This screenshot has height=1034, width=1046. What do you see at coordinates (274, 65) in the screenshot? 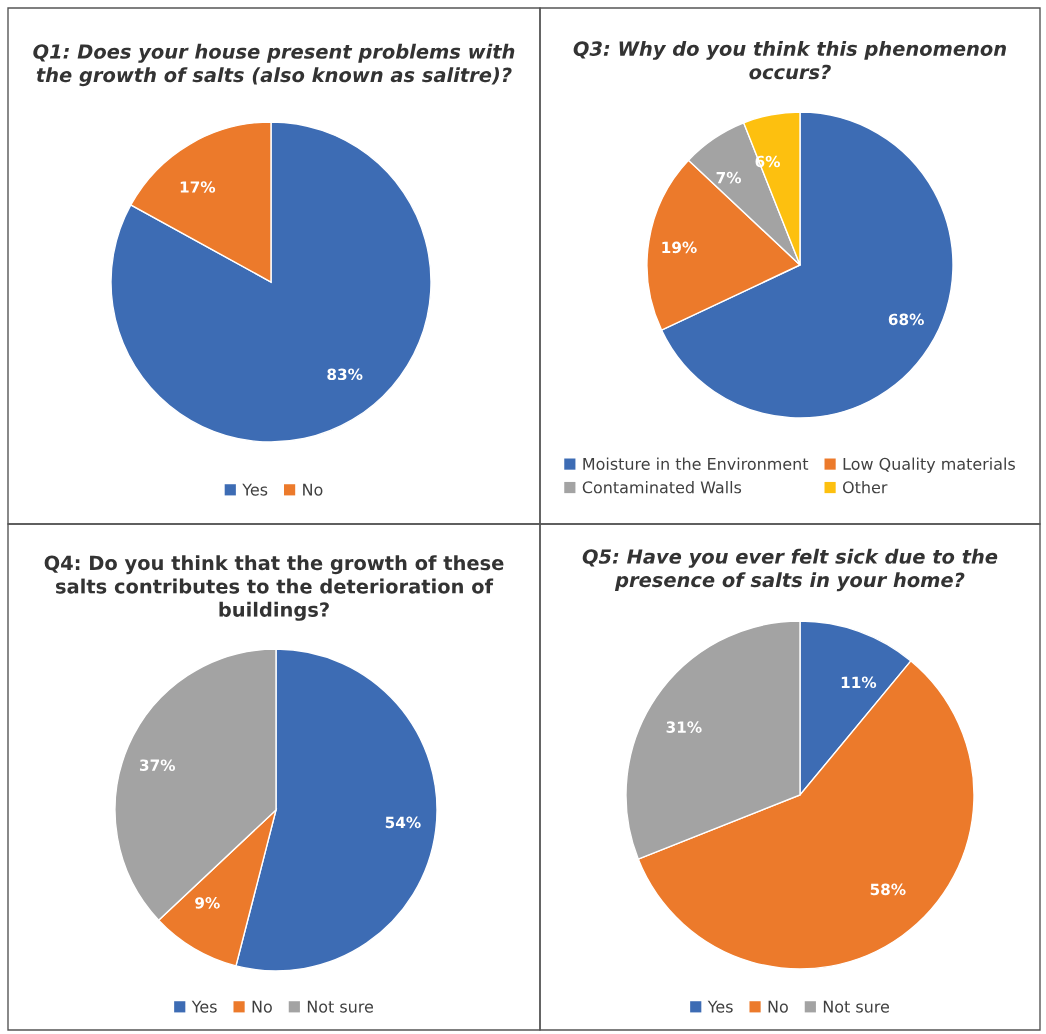
I see `chart-title: Q1: Does your house present problems with the growth of salts (also known as salitre)?` at bounding box center [274, 65].